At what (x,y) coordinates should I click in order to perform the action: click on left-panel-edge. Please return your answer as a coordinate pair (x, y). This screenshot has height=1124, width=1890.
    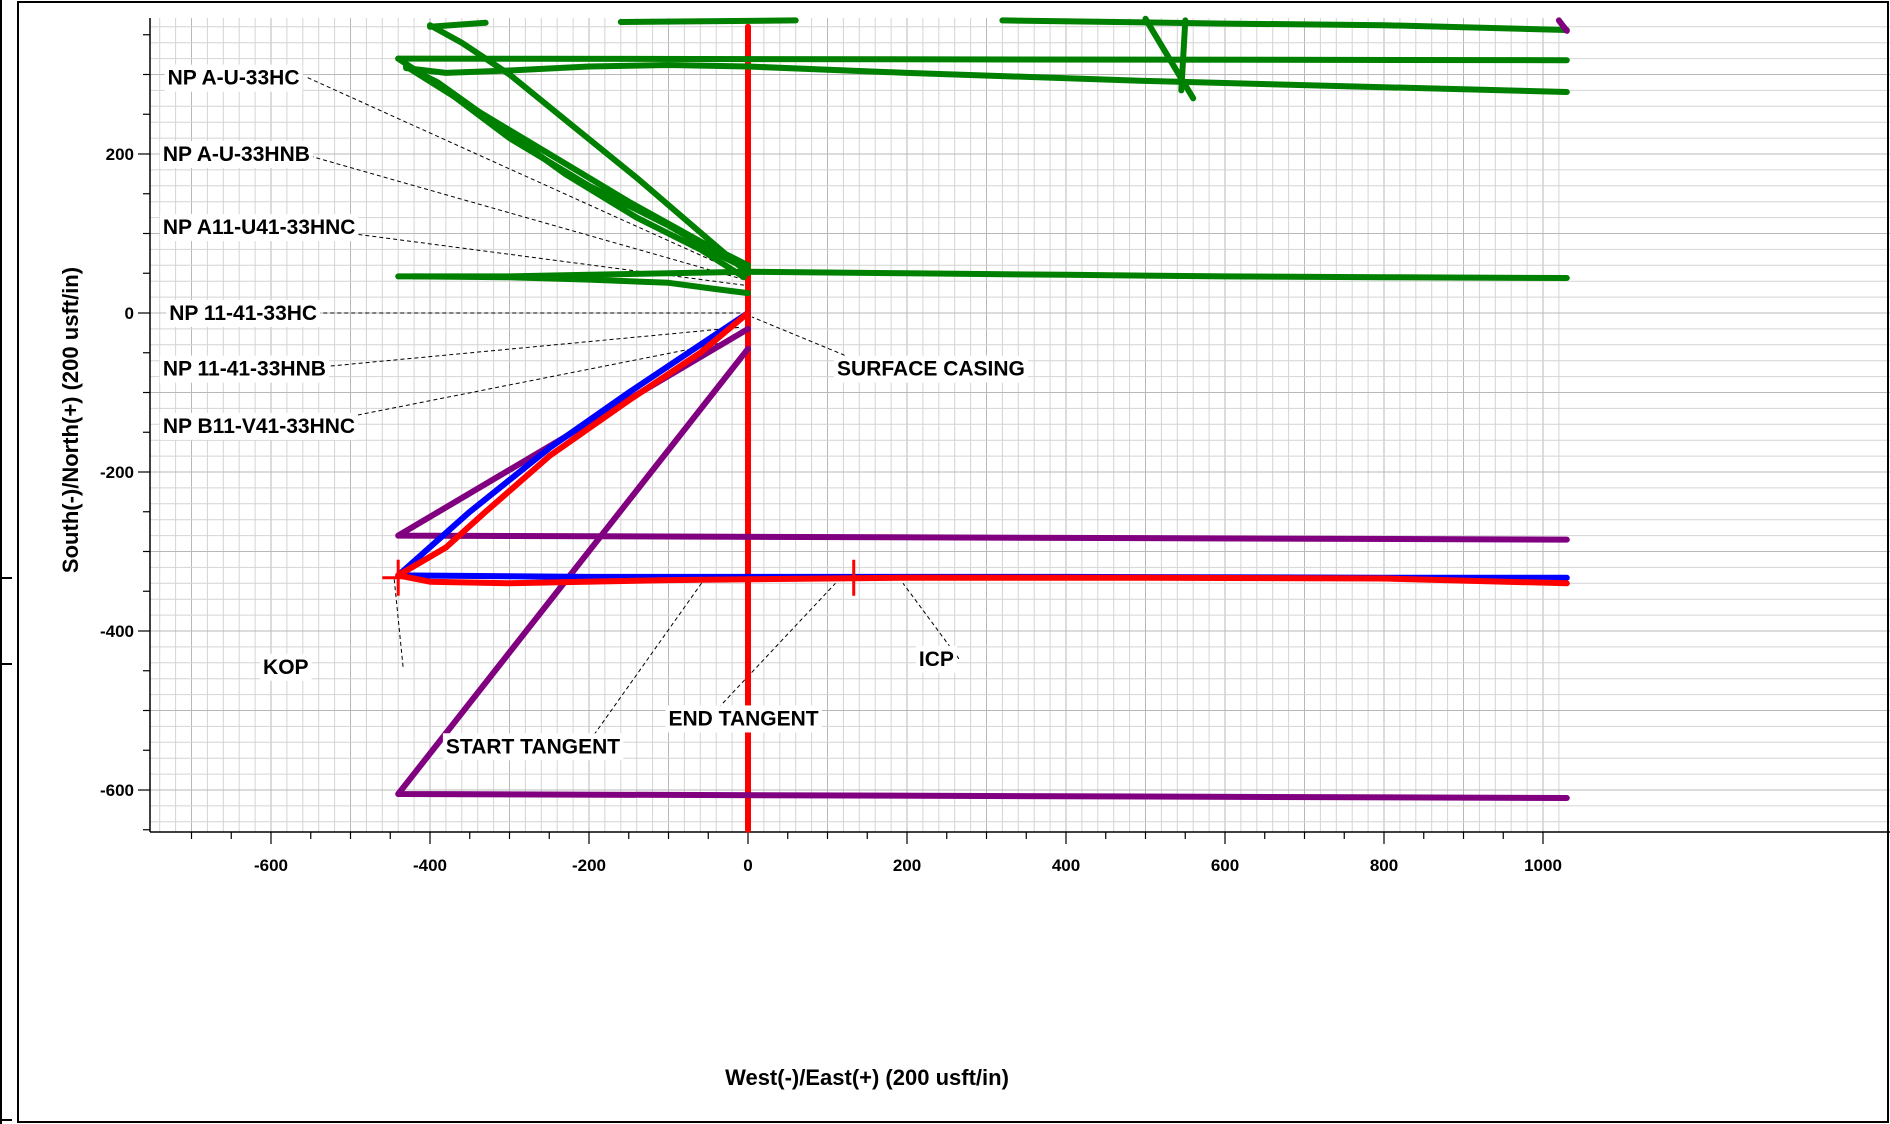
    Looking at the image, I should click on (6, 562).